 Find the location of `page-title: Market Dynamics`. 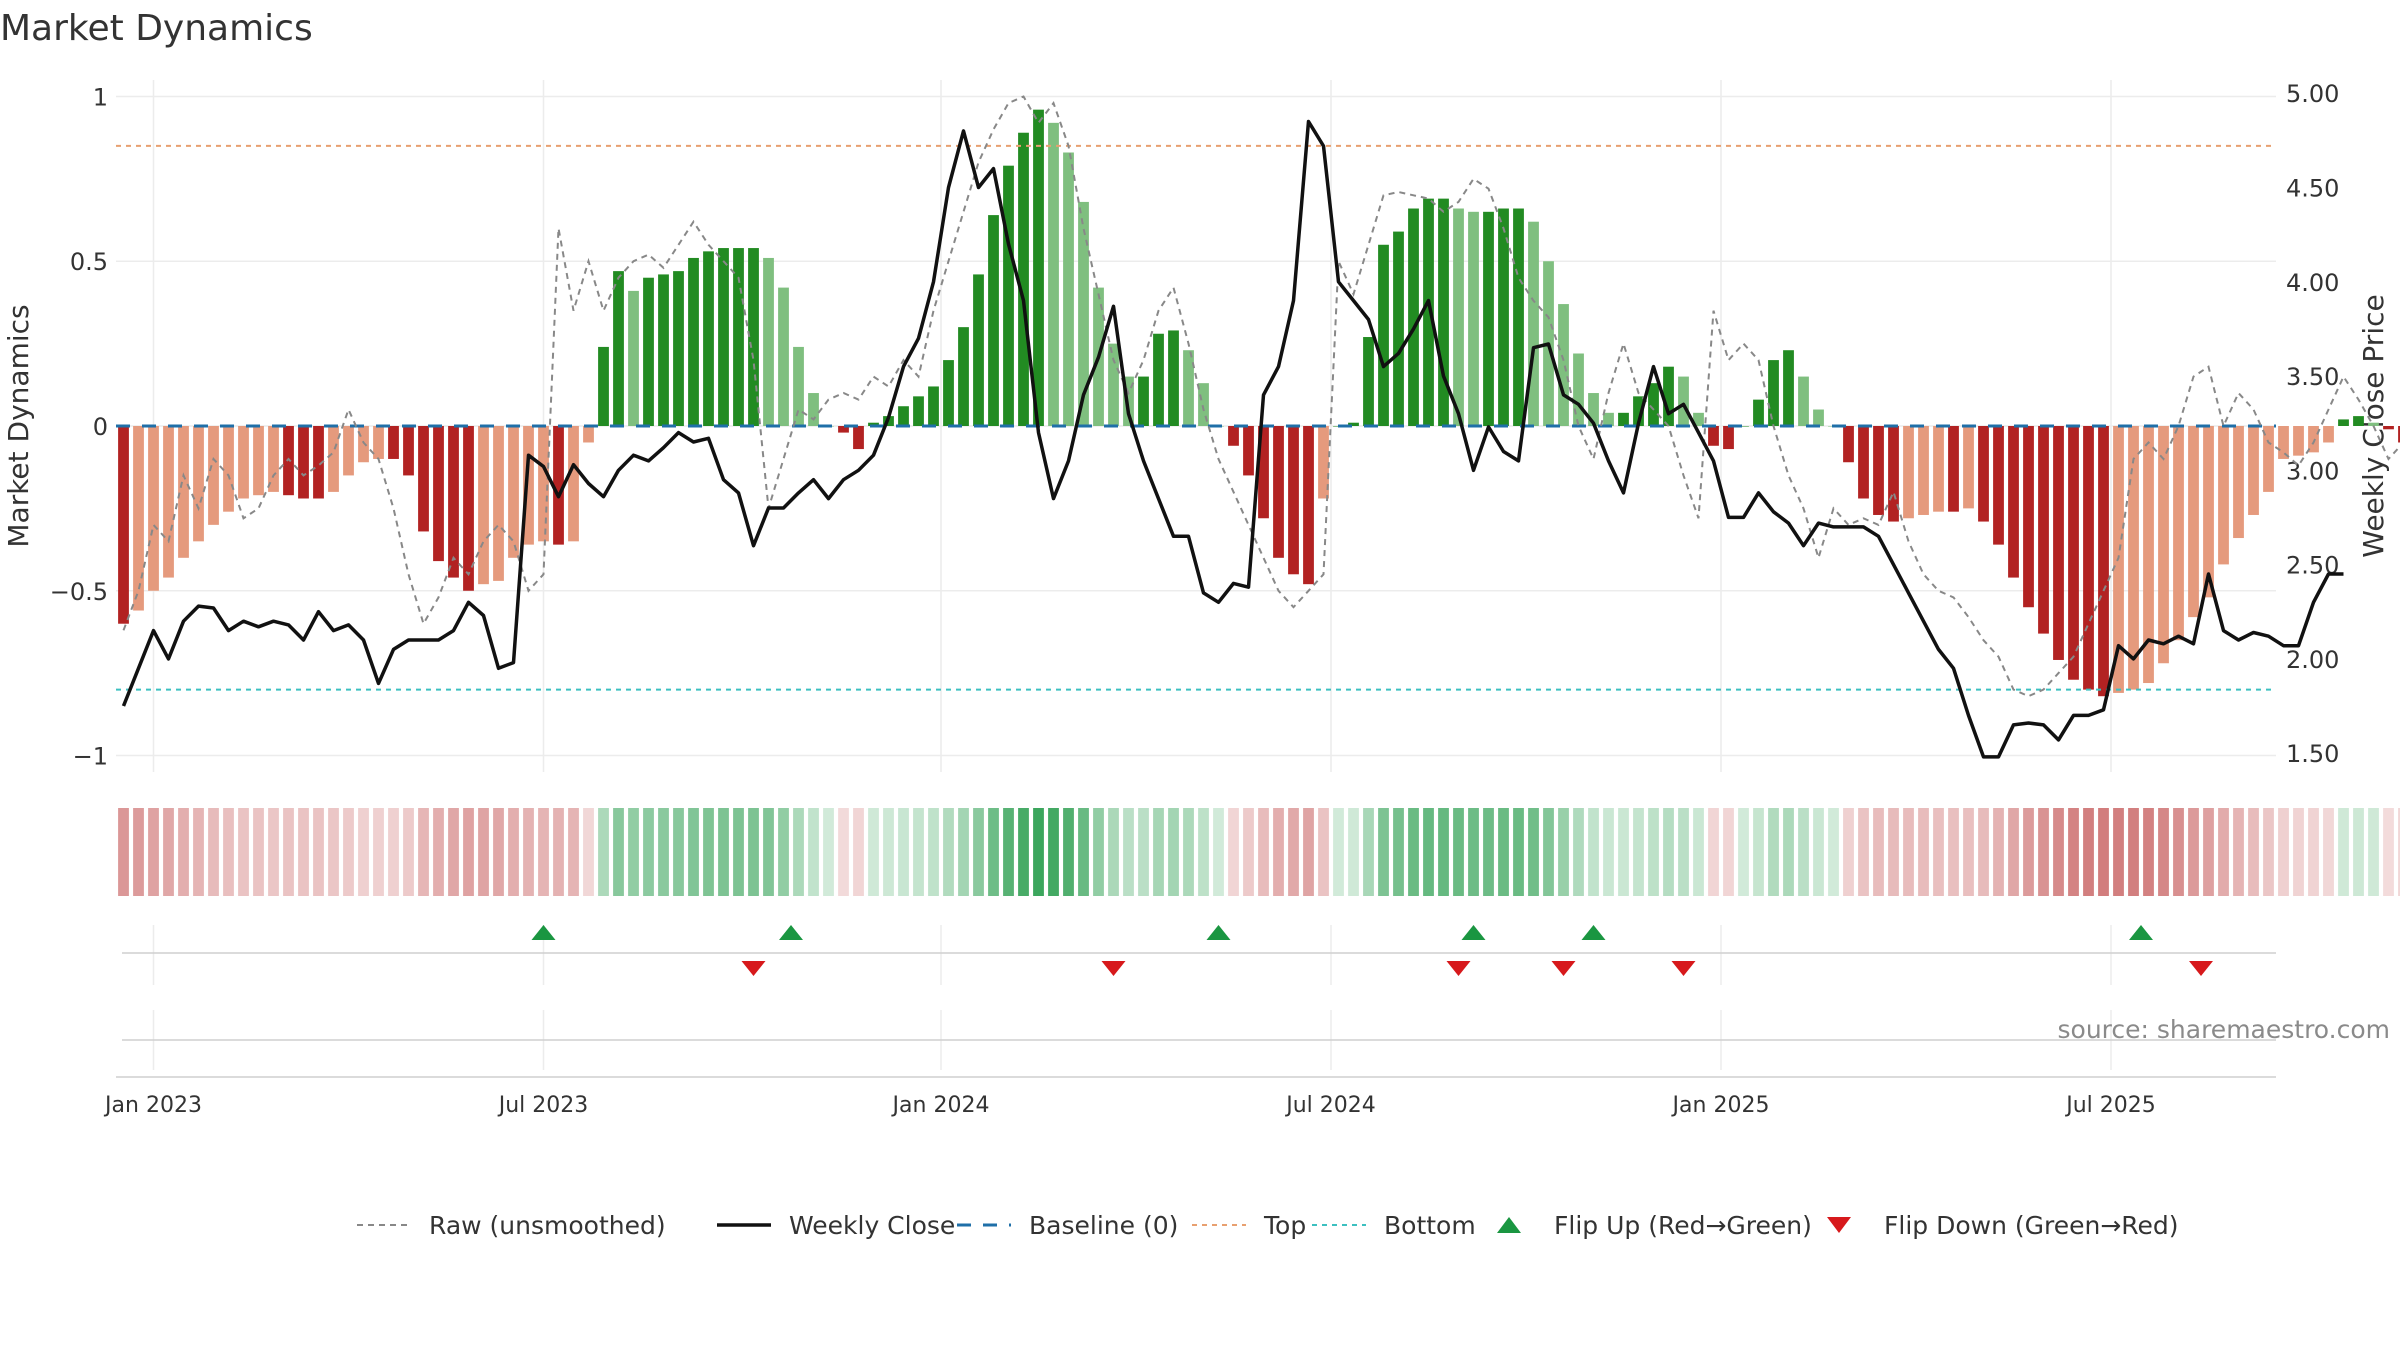

page-title: Market Dynamics is located at coordinates (156, 28).